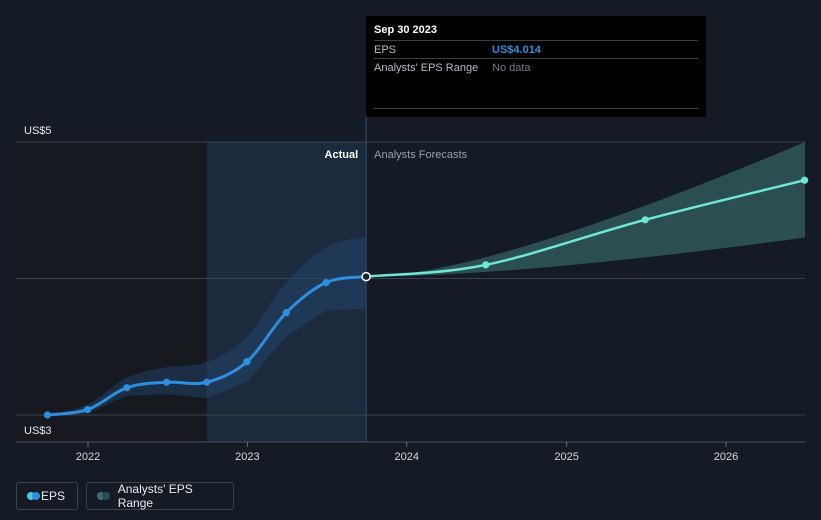  Describe the element at coordinates (33, 496) in the screenshot. I see `eps-legend-swatch` at that location.